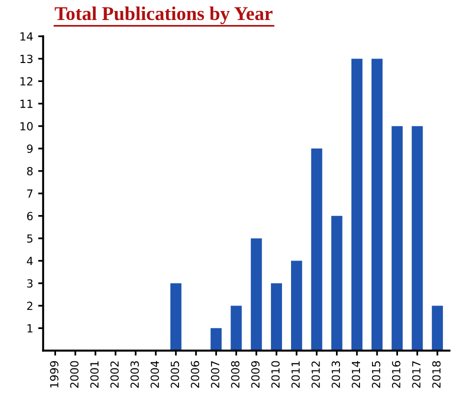  What do you see at coordinates (26, 59) in the screenshot?
I see `y-tick-label: 13` at bounding box center [26, 59].